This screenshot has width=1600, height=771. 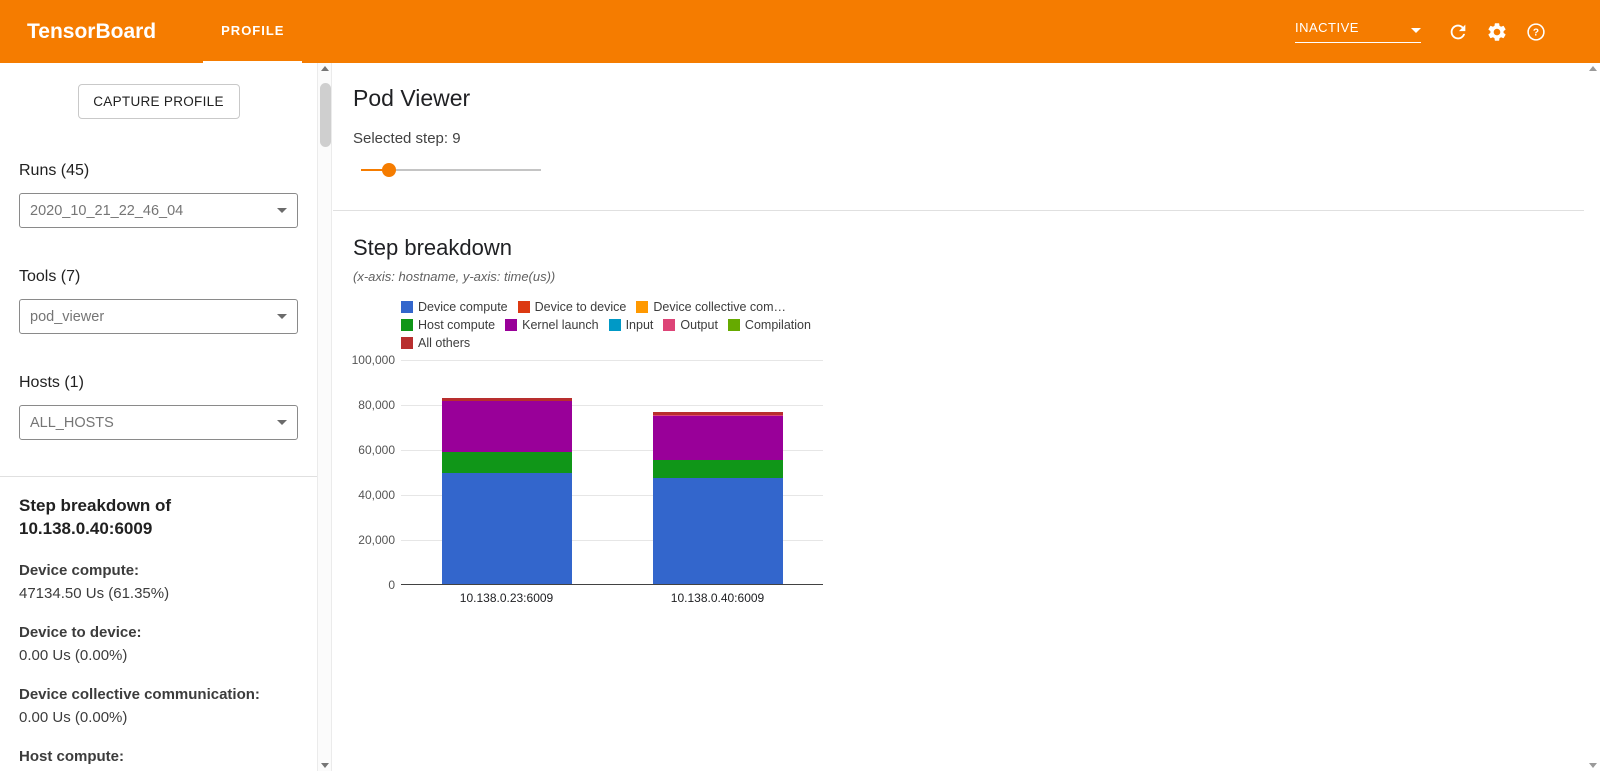 I want to click on tab-profile: PROFILE, so click(x=253, y=31).